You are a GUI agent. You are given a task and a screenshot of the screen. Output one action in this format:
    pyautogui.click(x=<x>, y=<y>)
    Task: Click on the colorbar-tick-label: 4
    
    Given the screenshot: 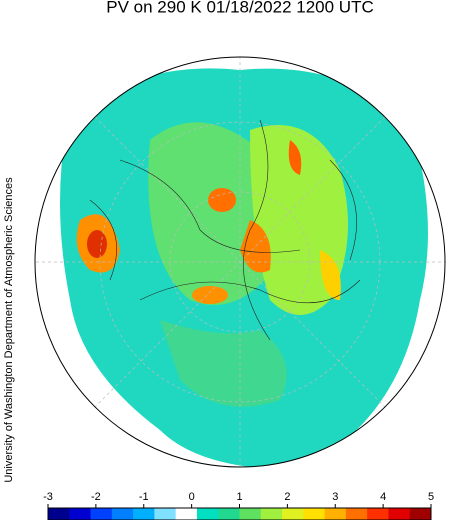 What is the action you would take?
    pyautogui.click(x=383, y=497)
    